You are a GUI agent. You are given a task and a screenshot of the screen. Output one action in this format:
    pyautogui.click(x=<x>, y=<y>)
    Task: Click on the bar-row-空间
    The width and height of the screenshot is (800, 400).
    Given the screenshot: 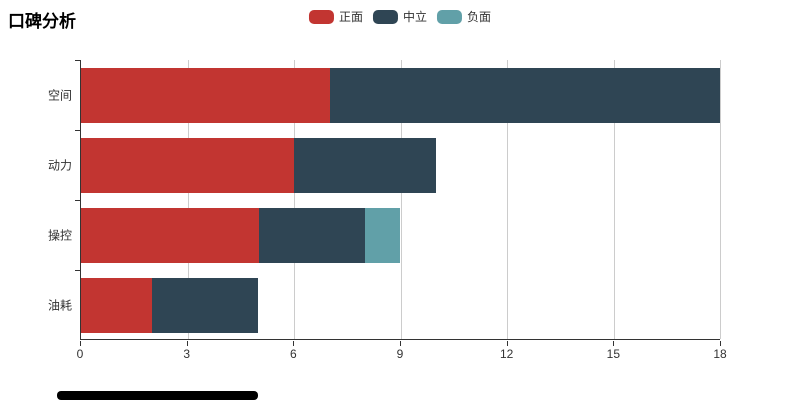 What is the action you would take?
    pyautogui.click(x=400, y=95)
    